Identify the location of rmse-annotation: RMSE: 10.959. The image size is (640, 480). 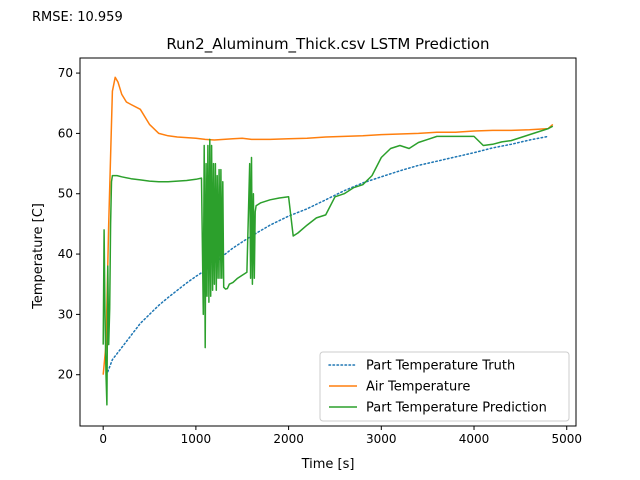
(77, 17).